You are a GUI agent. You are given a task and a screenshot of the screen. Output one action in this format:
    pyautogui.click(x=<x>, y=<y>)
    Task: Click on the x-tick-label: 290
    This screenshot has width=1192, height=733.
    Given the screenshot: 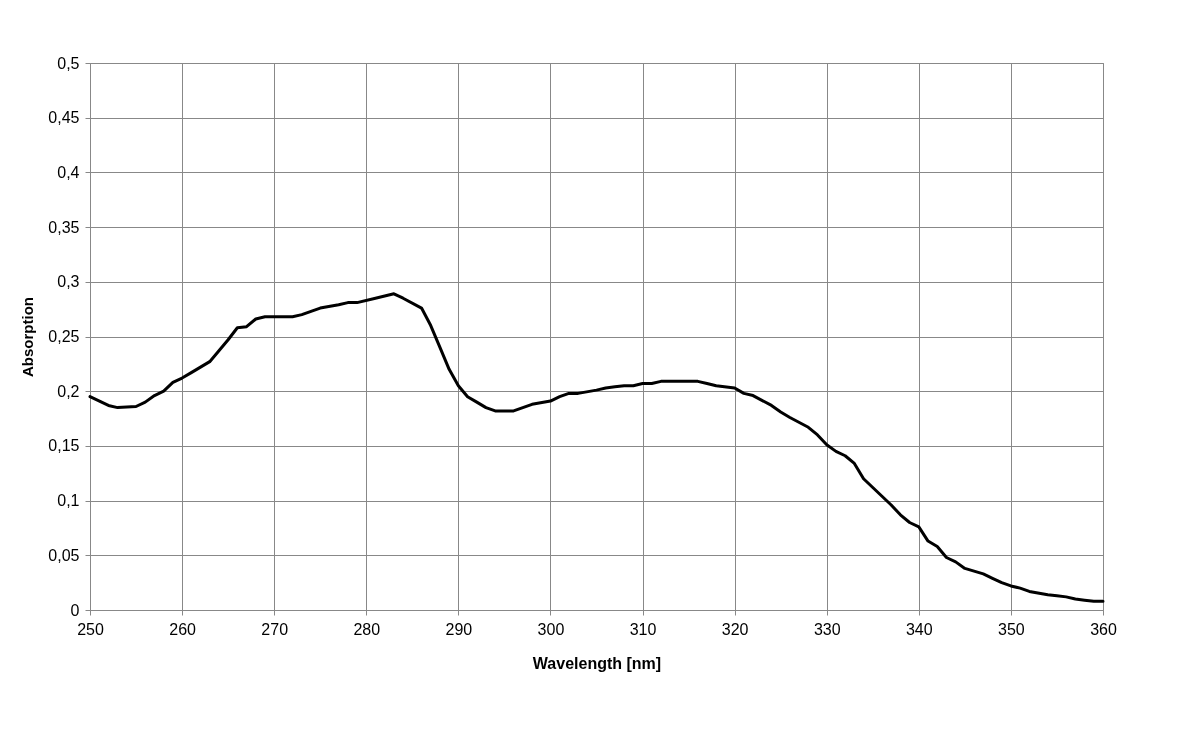 What is the action you would take?
    pyautogui.click(x=459, y=629)
    